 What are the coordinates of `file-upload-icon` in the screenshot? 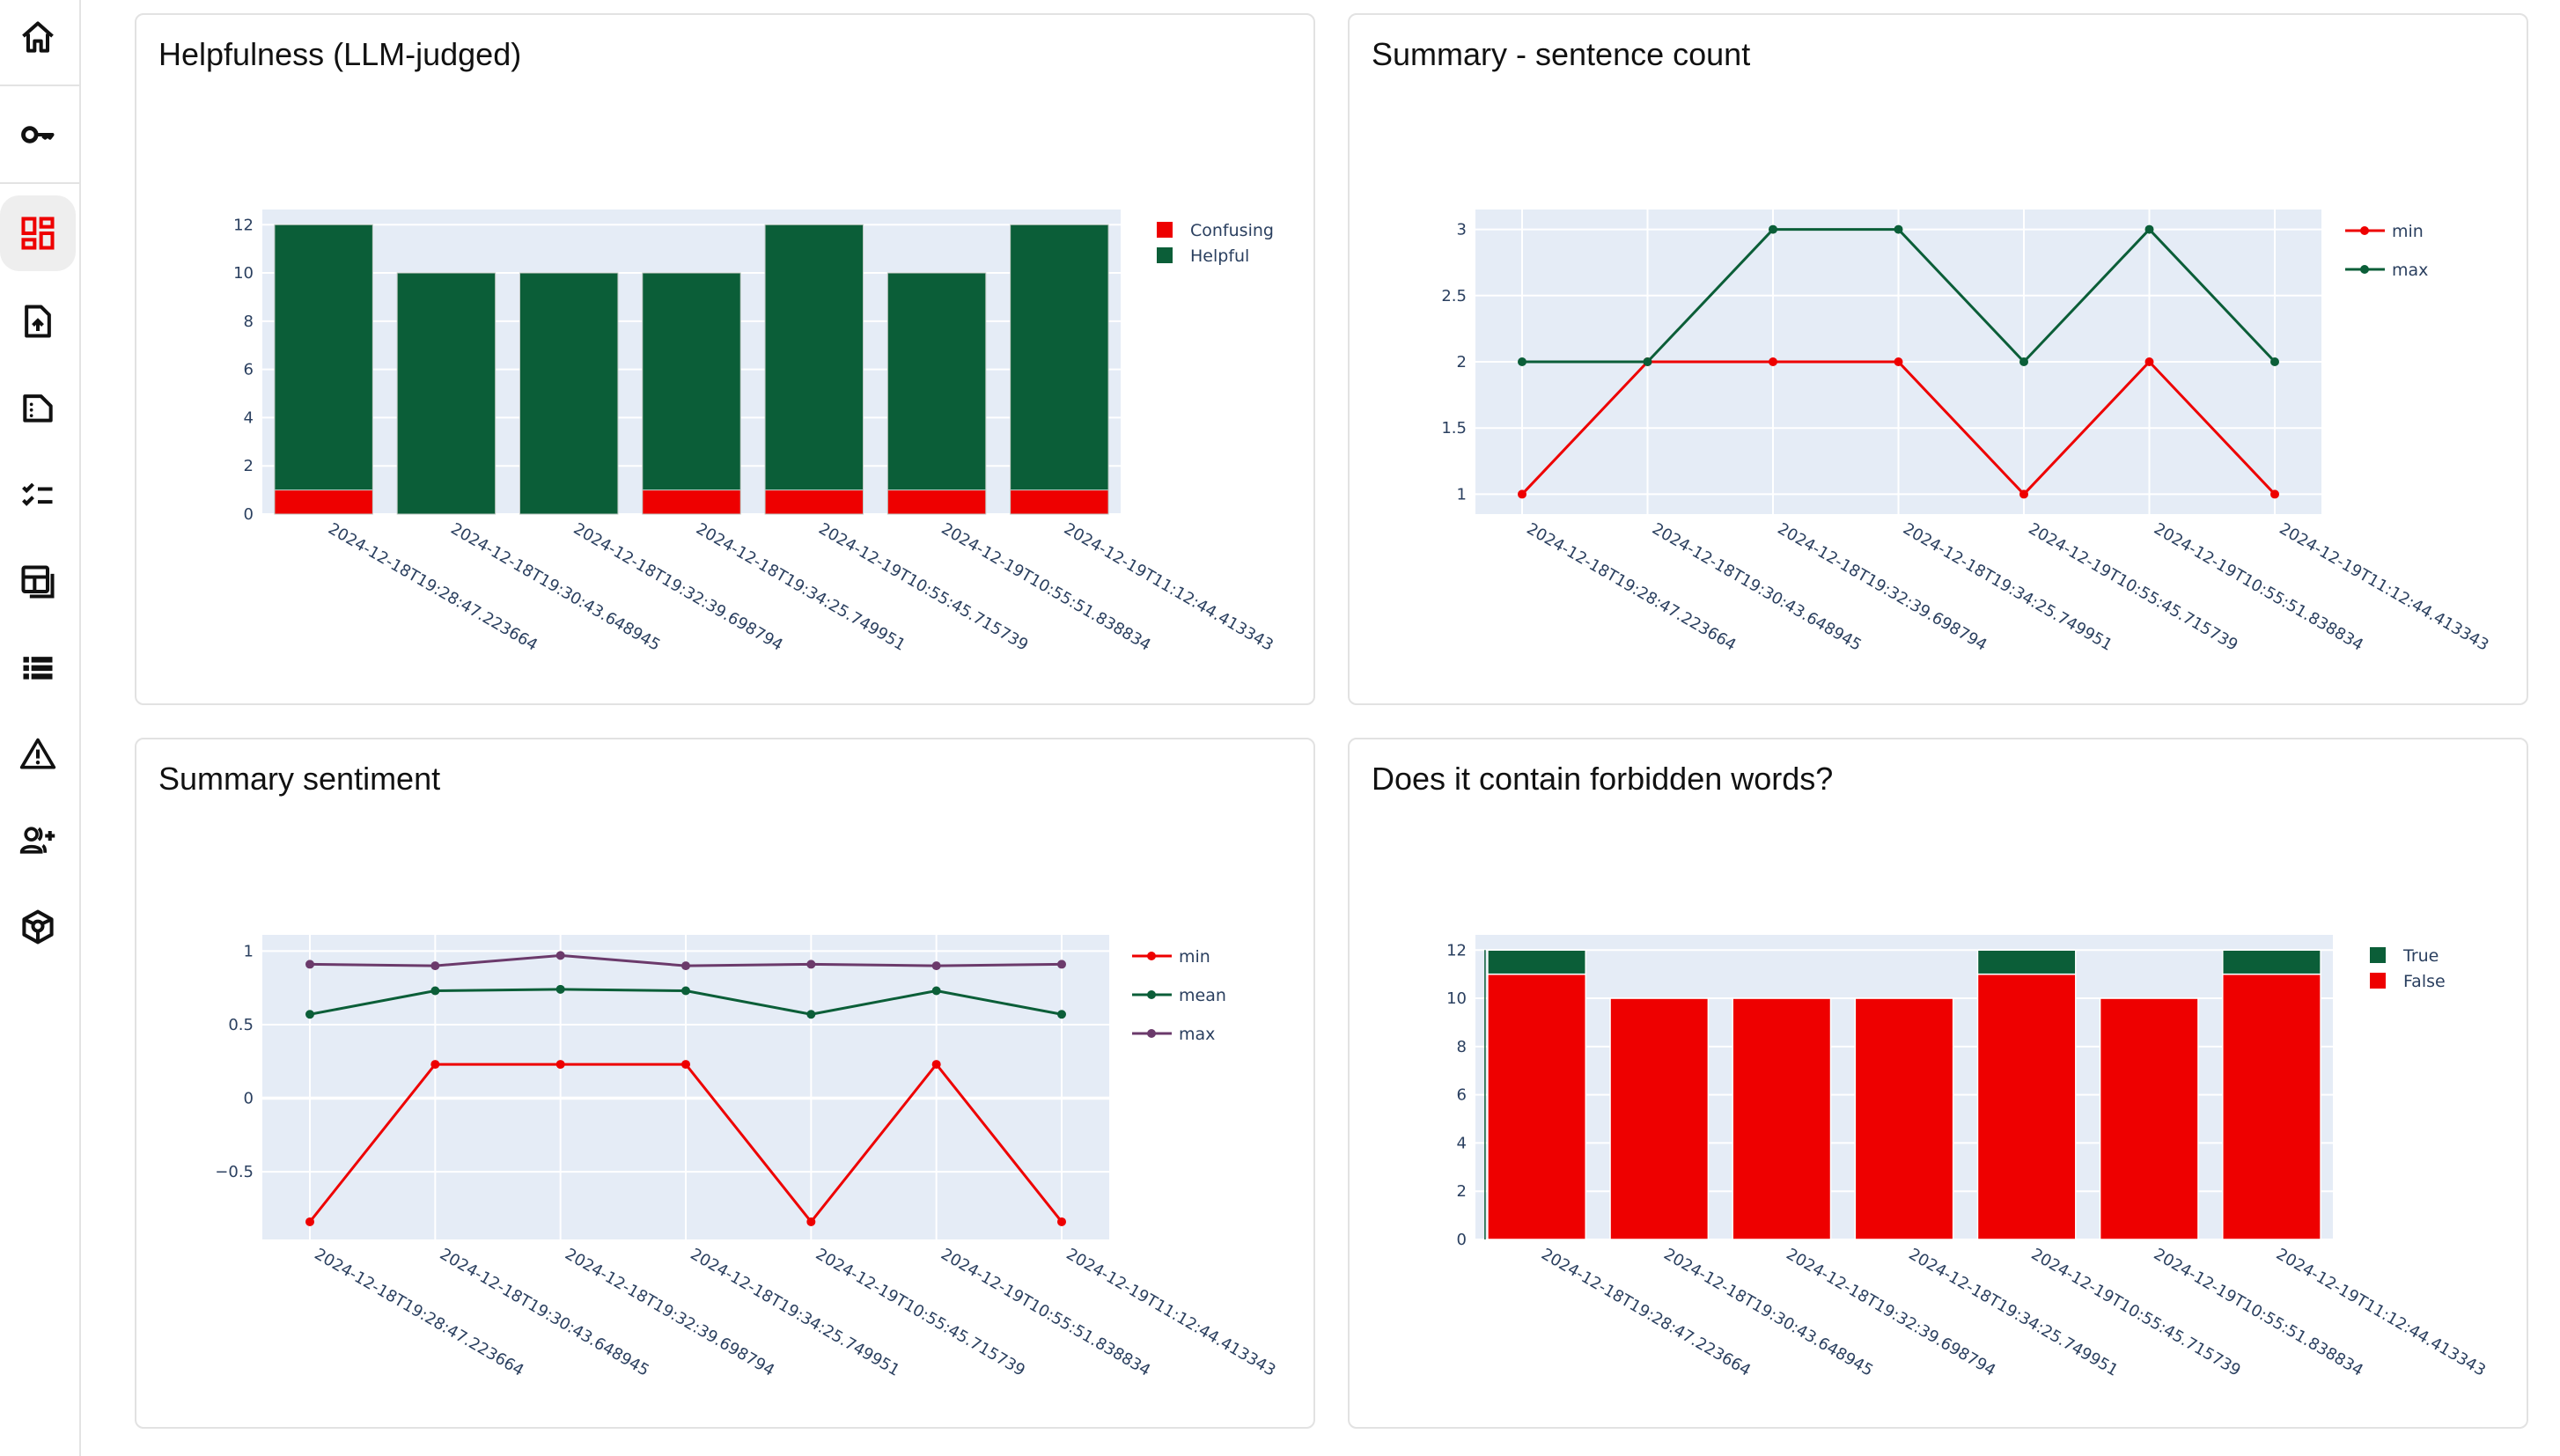 It's located at (38, 321).